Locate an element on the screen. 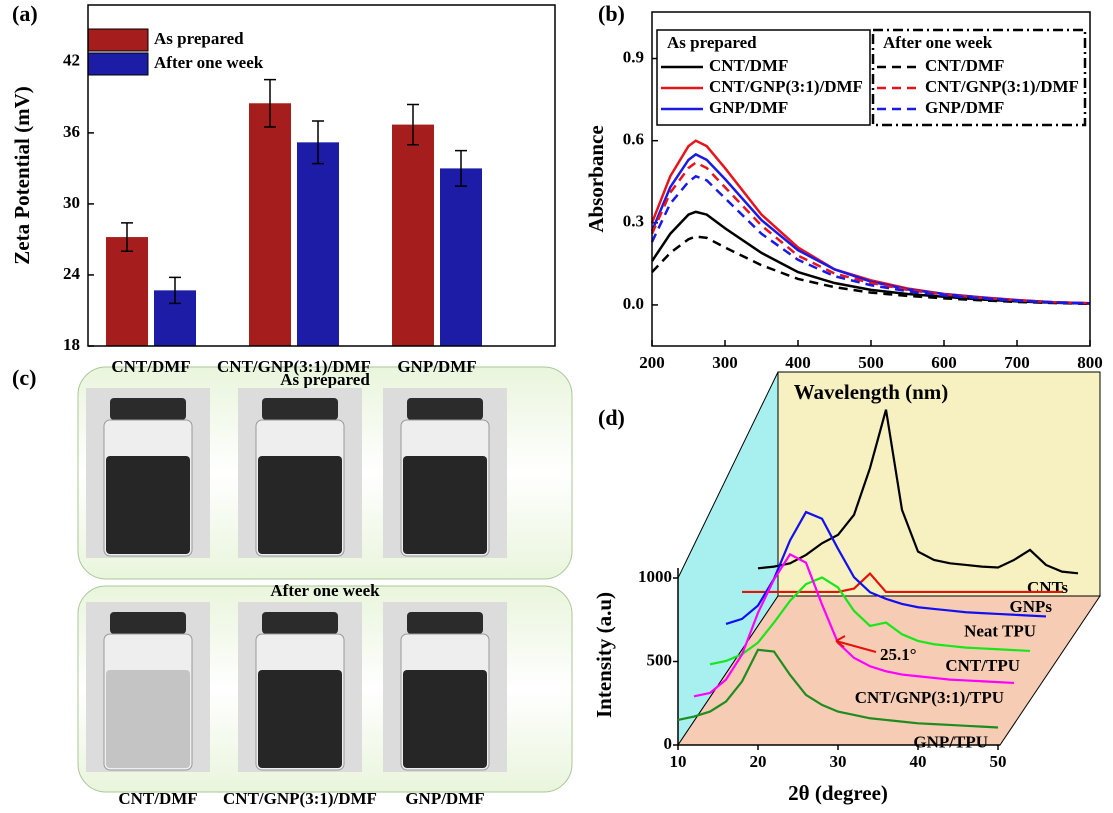  series-label: Neat TPU is located at coordinates (1000, 630).